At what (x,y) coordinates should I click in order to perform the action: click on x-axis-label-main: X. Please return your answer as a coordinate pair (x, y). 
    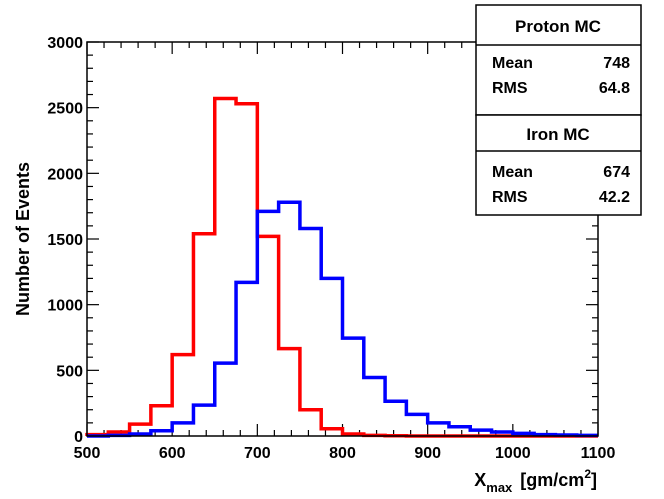
    Looking at the image, I should click on (480, 480).